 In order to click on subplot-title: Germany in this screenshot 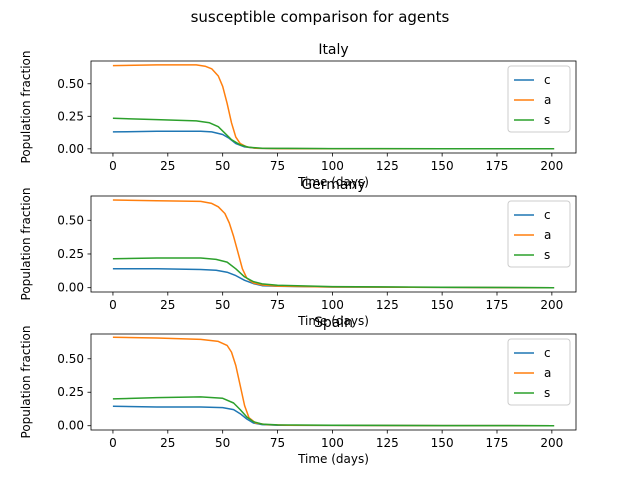, I will do `click(333, 185)`.